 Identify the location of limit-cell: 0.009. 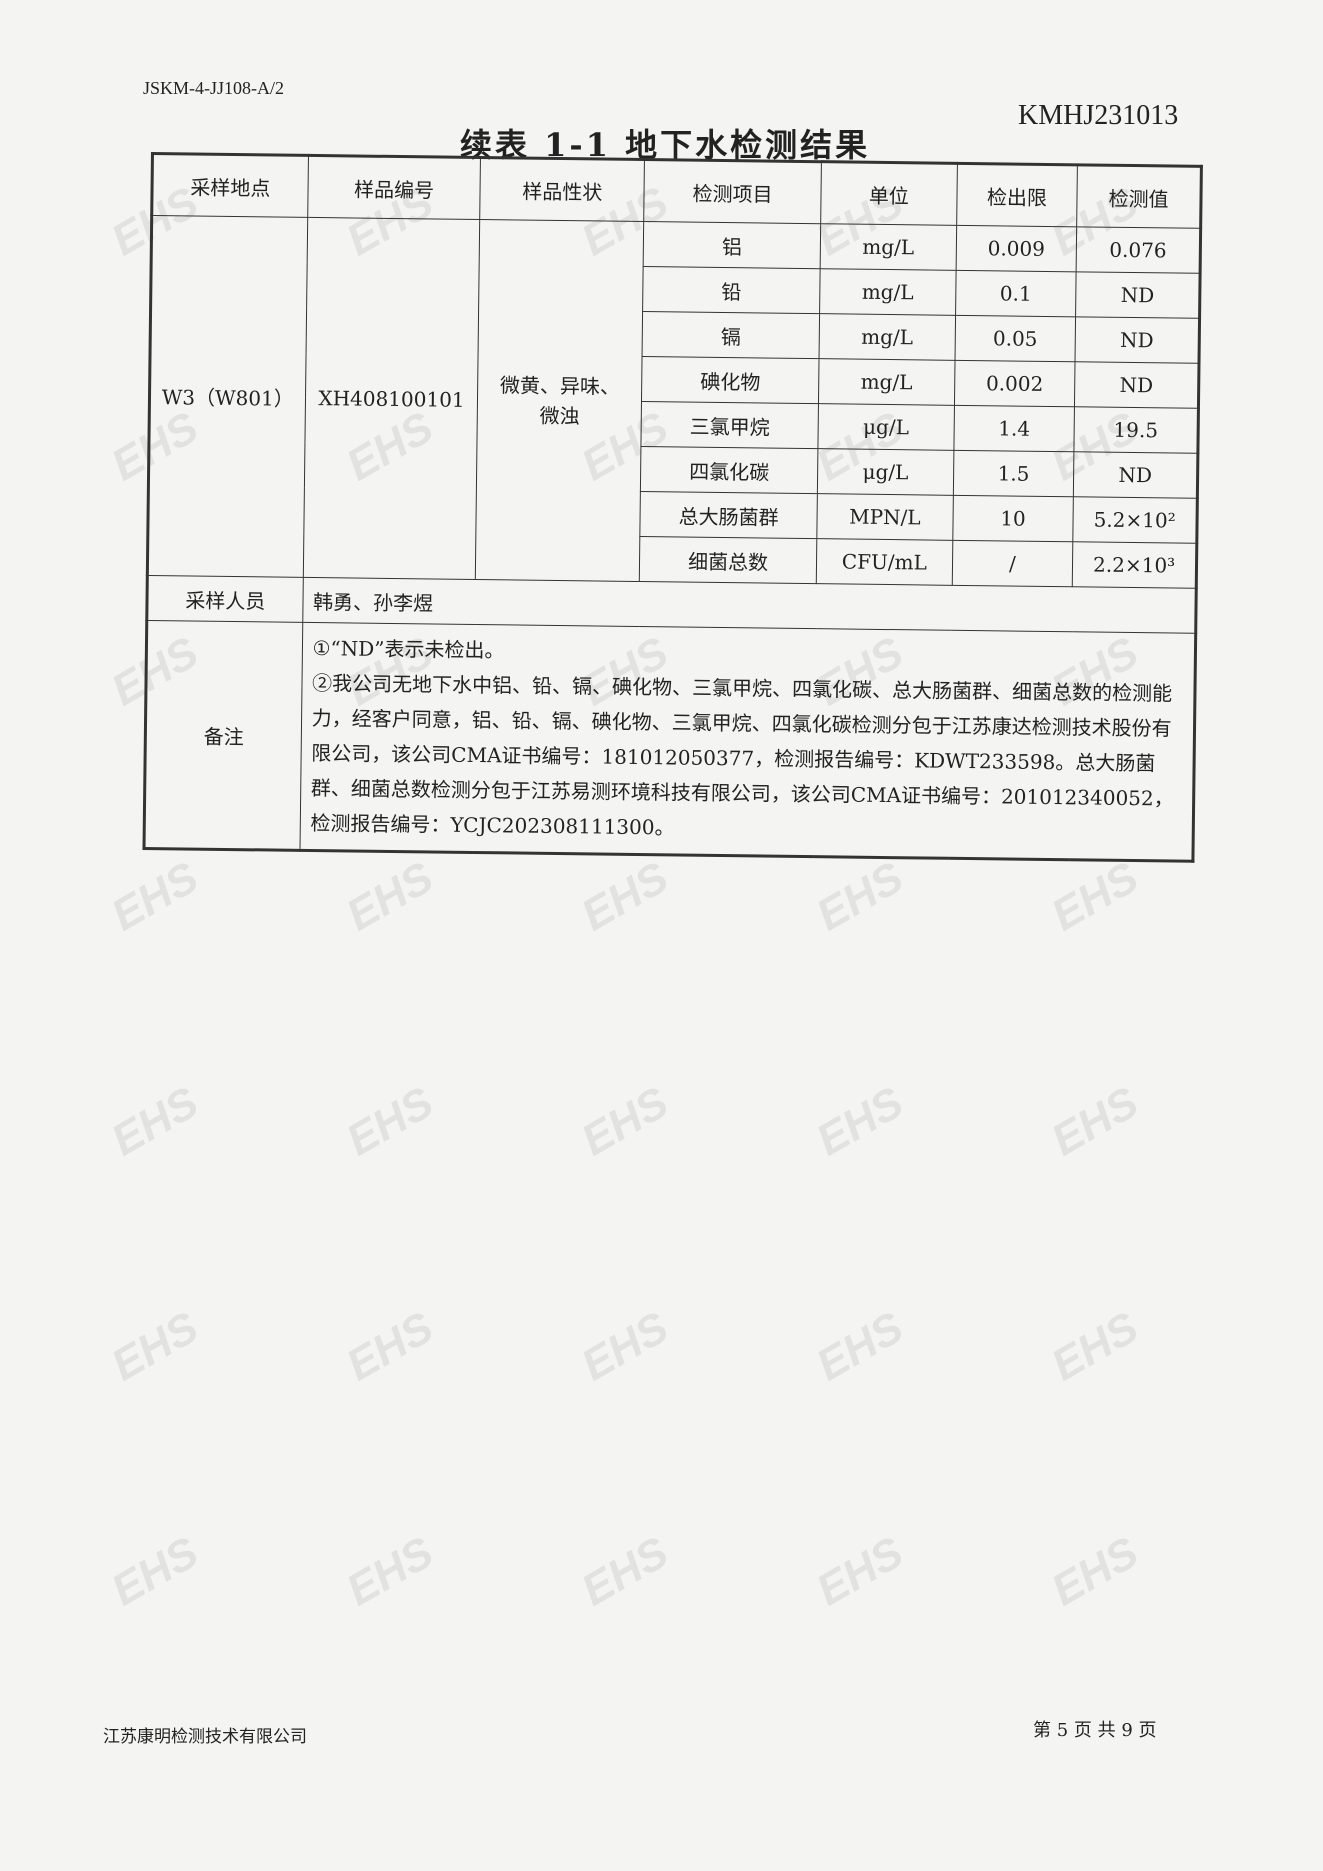
(1016, 248).